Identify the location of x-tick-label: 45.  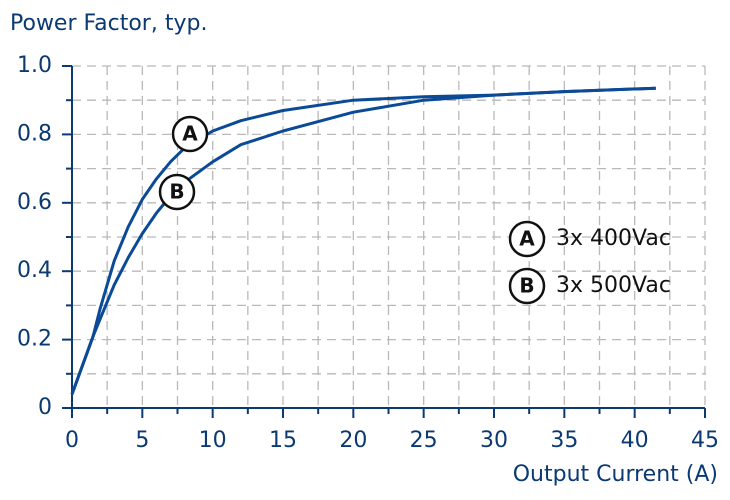
(705, 440).